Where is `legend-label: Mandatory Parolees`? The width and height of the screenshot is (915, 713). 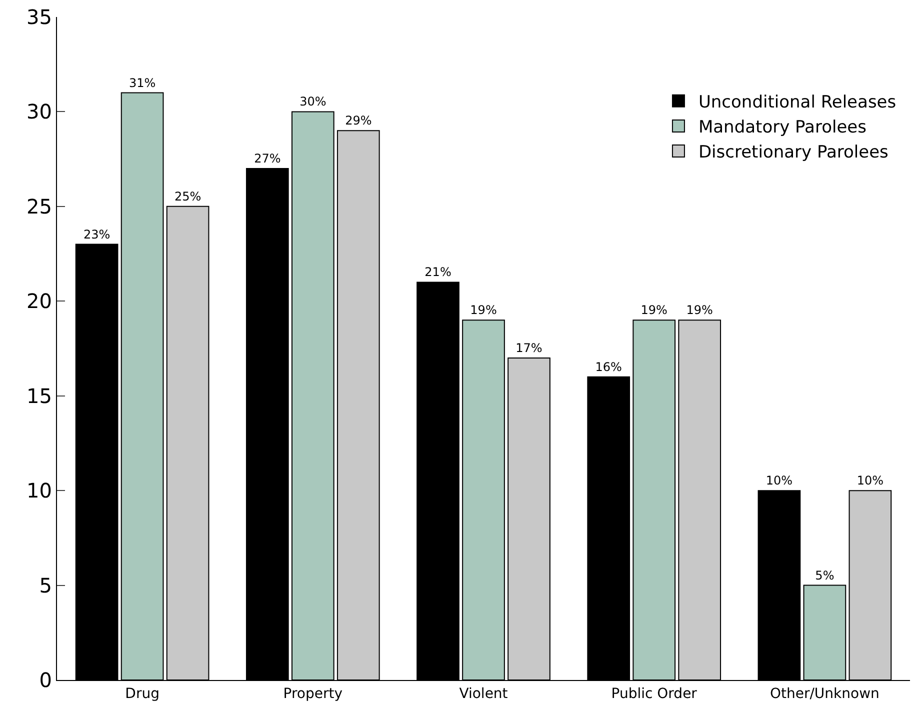 legend-label: Mandatory Parolees is located at coordinates (782, 128).